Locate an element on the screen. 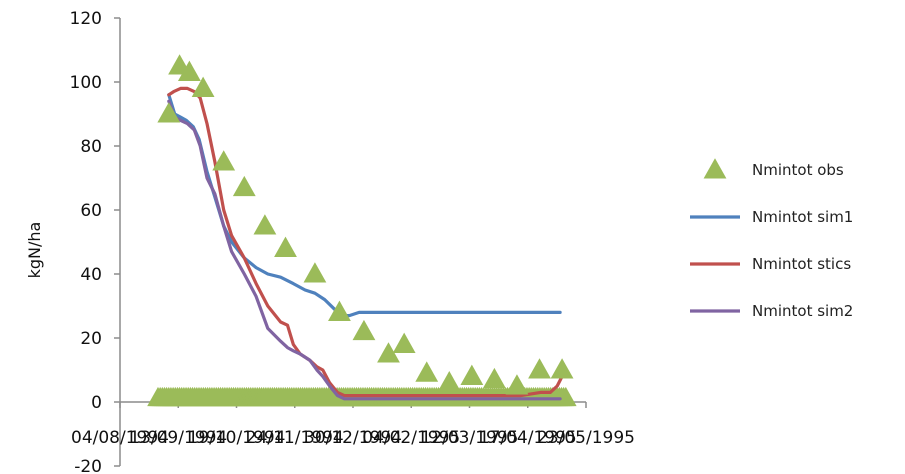  y-tick-group: 120 100 80 60 40 20 0 -20 is located at coordinates (95, 241).